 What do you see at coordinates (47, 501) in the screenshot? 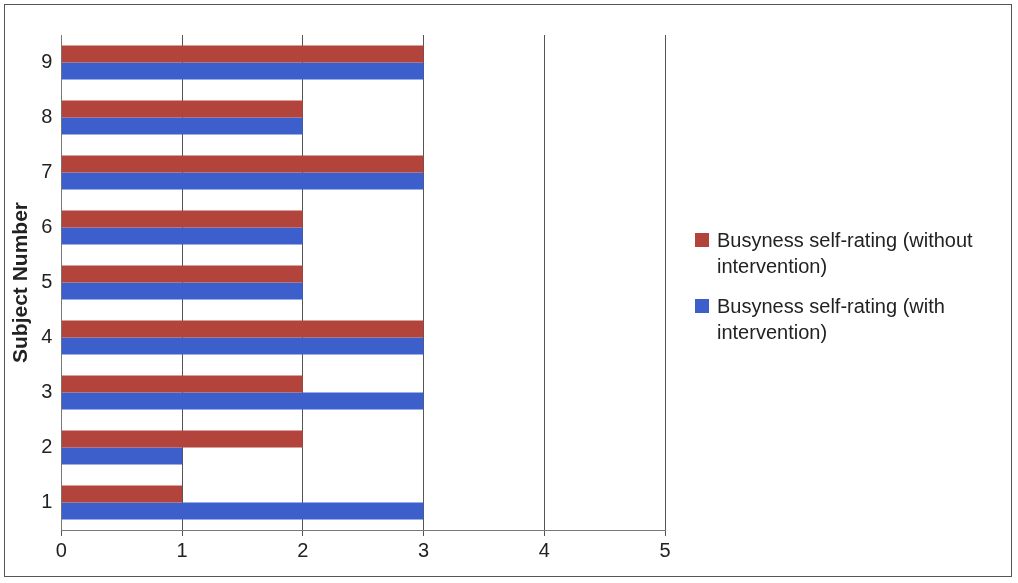
I see `y-tick-label: 1` at bounding box center [47, 501].